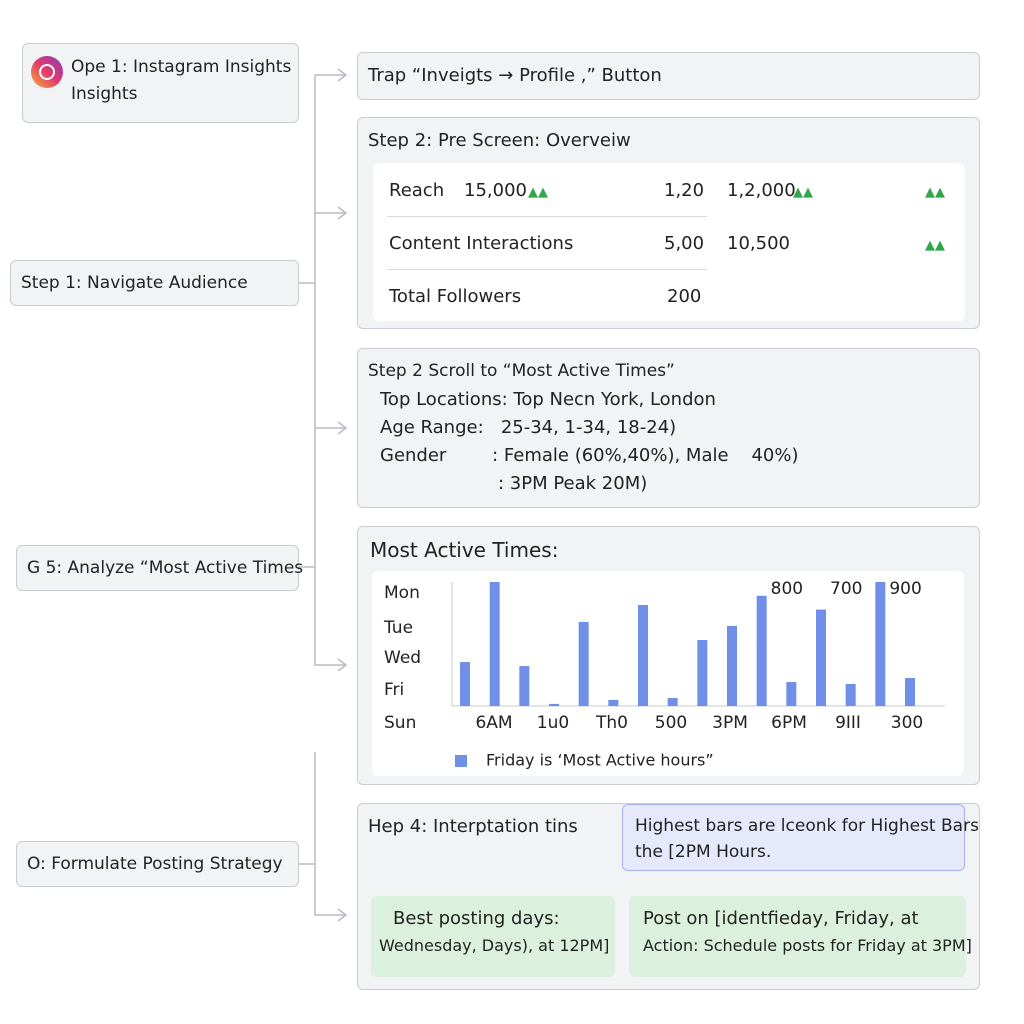  I want to click on metric-value: 1,2,000, so click(761, 190).